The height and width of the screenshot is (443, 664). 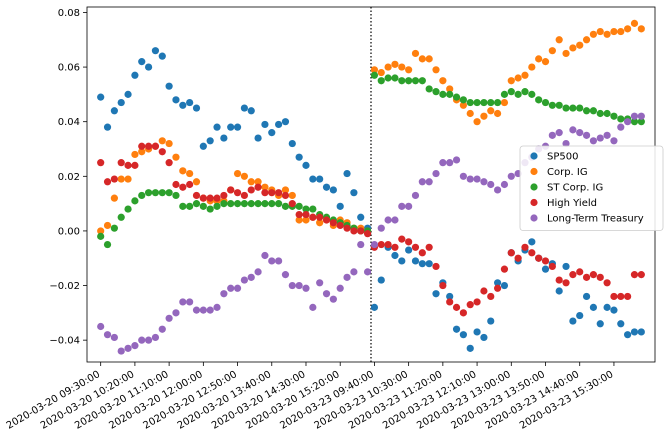 I want to click on y-axis: −0.04 −0.02 0.00 0.02 0.04 0.06 0.08, so click(x=68, y=177).